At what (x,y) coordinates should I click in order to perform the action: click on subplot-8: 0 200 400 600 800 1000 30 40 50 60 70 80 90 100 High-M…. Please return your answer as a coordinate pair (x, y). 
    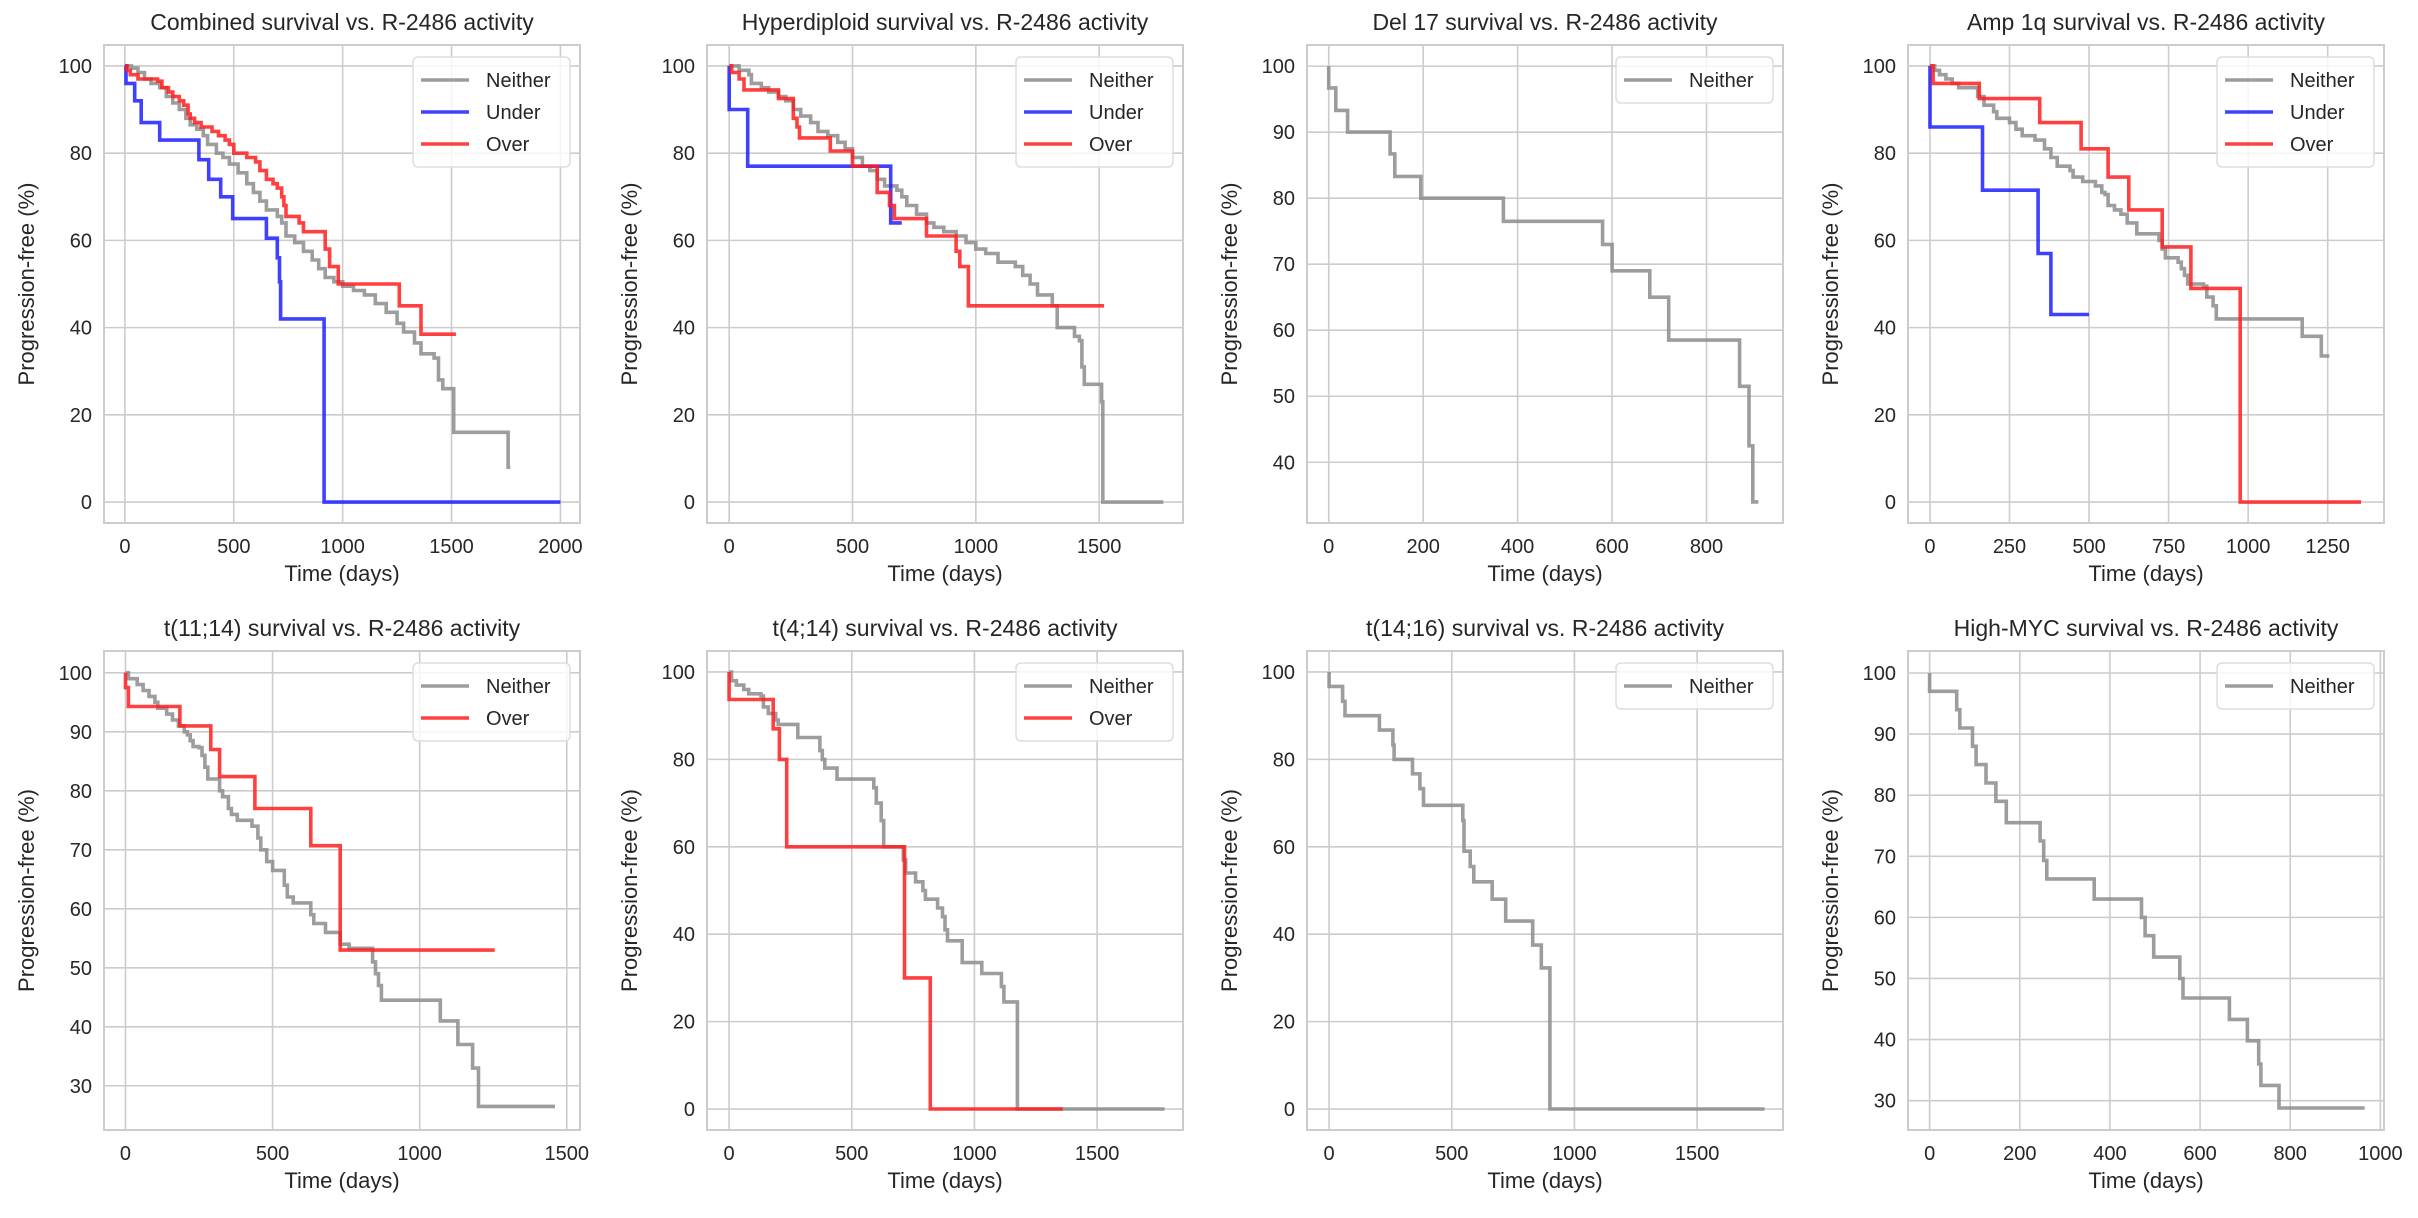
    Looking at the image, I should click on (2110, 904).